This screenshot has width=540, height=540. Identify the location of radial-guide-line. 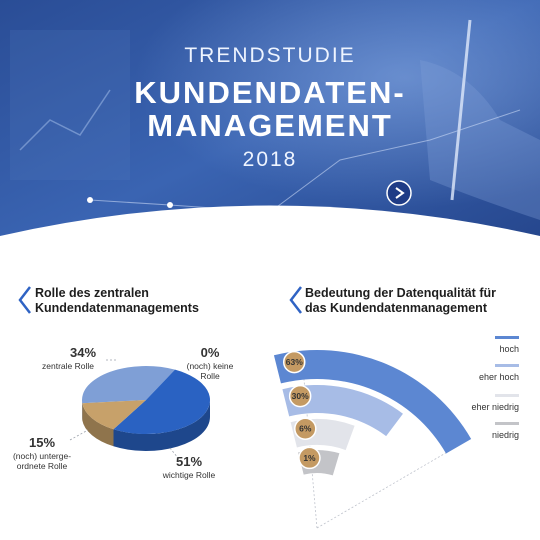
(392, 484).